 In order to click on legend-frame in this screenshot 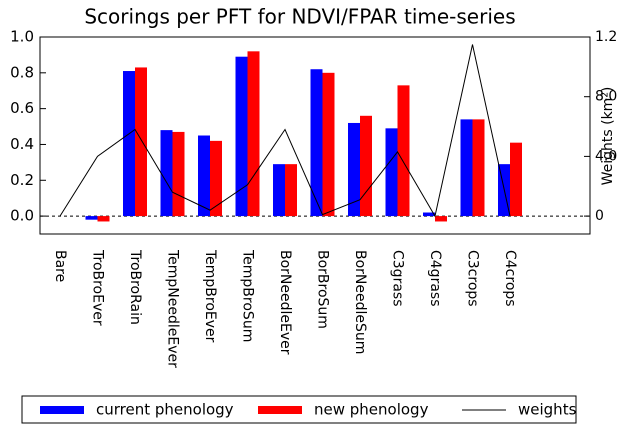, I will do `click(299, 409)`.